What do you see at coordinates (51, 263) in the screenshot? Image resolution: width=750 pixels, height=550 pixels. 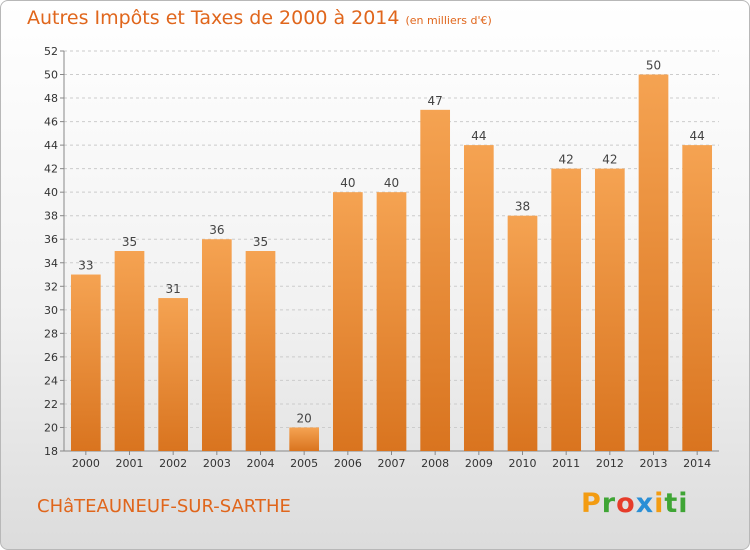 I see `y-tick-label: 34` at bounding box center [51, 263].